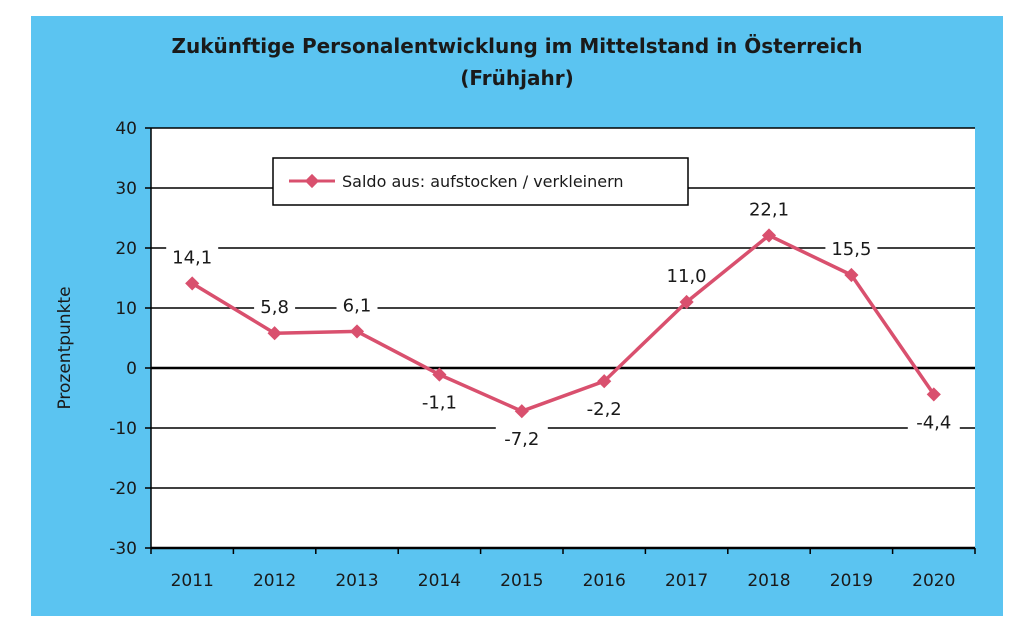 The image size is (1024, 641). I want to click on legend-series-label: Saldo aus: aufstocken / verkleinern, so click(483, 181).